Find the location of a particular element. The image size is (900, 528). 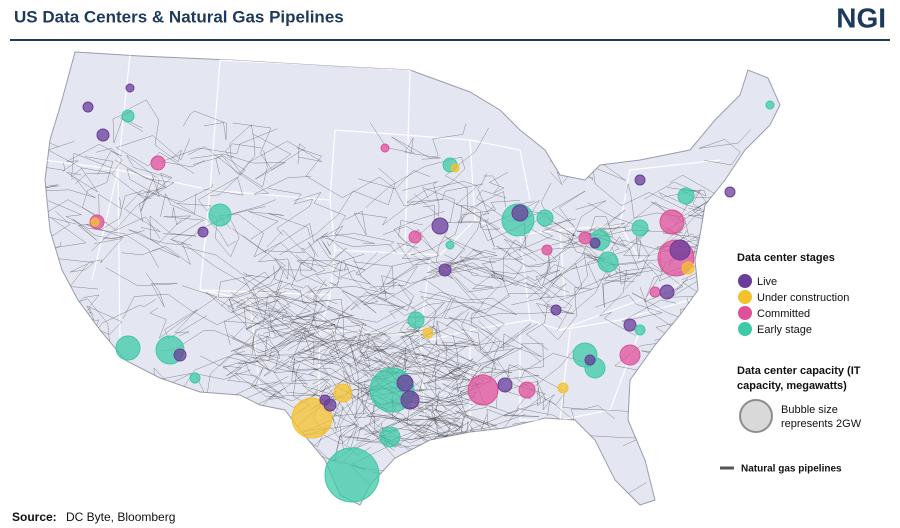

legend-label: Early stage is located at coordinates (784, 330).